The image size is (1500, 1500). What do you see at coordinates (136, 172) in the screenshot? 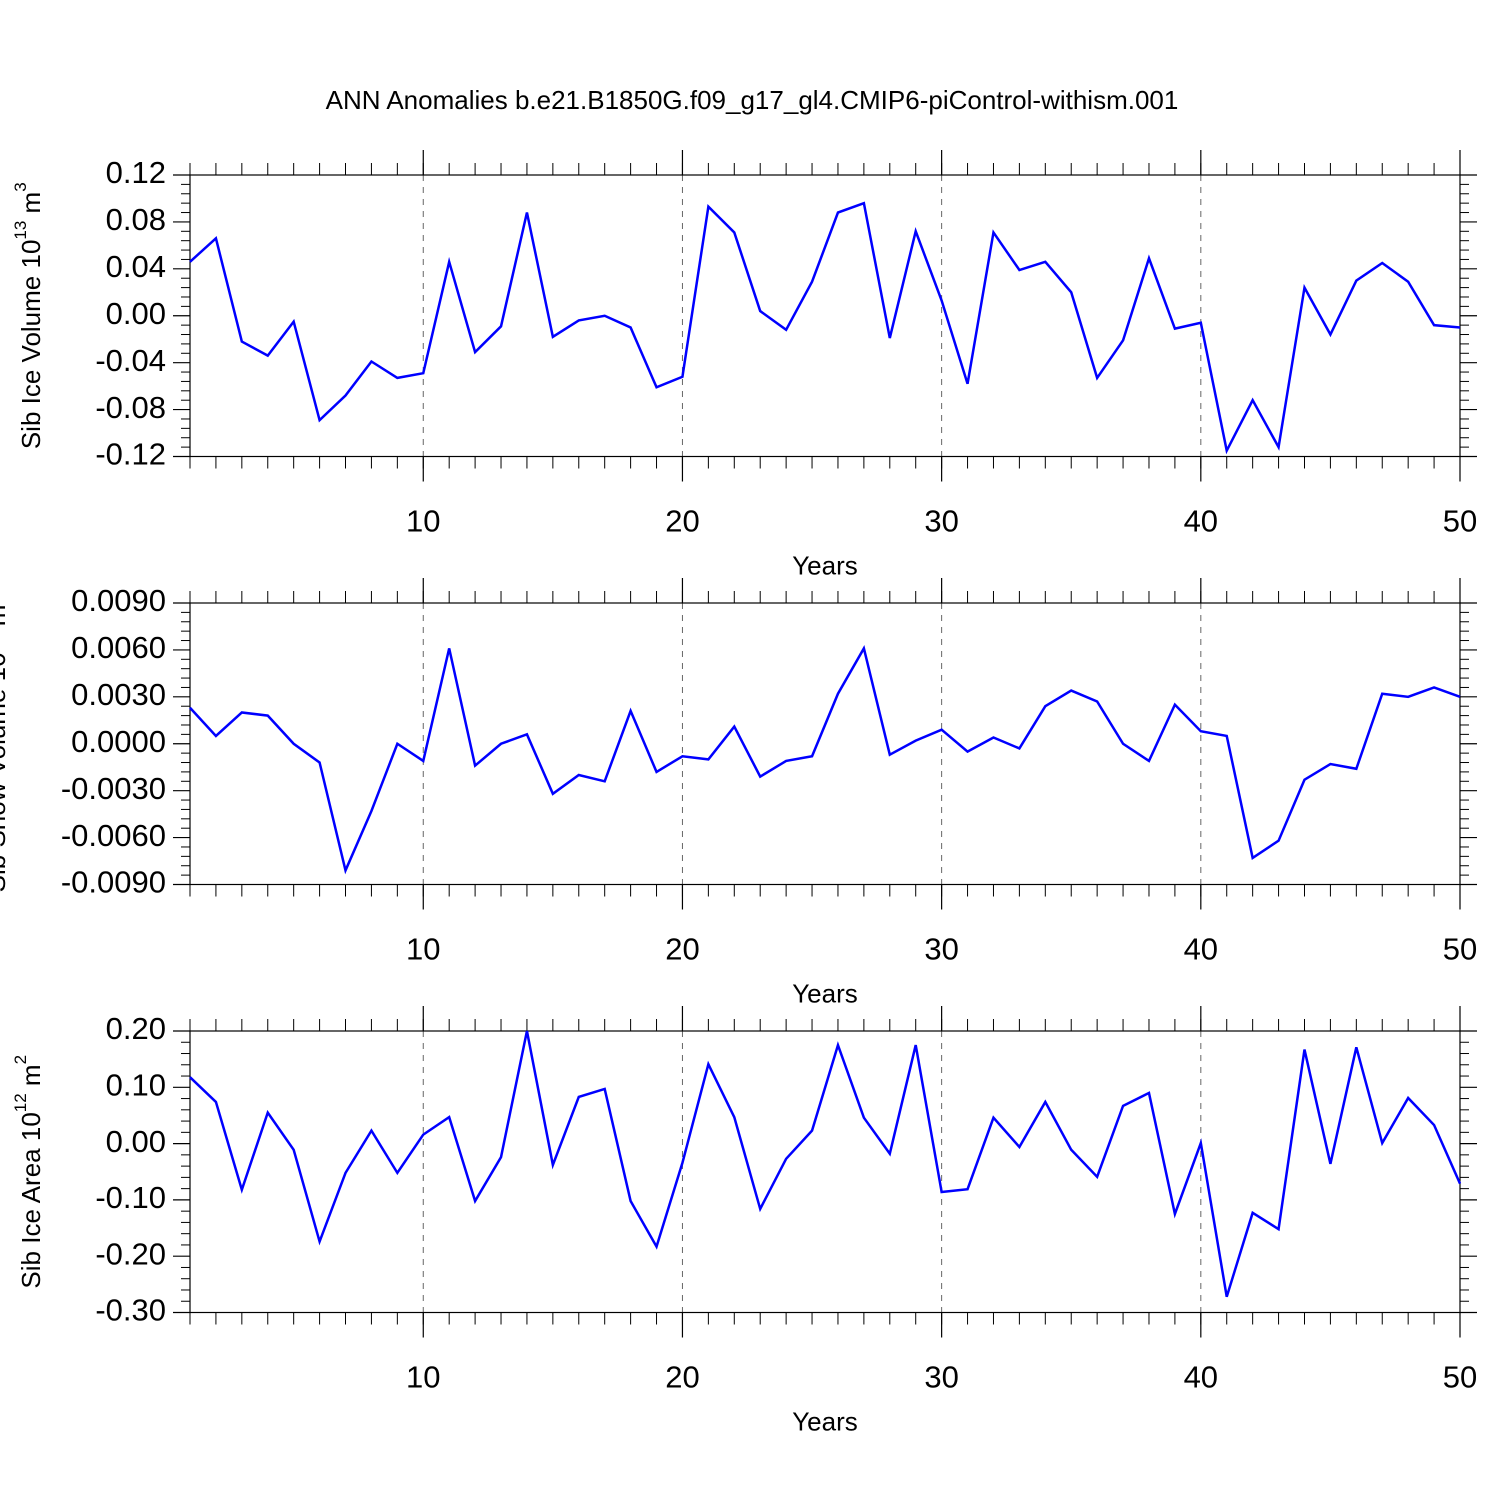
I see `y-tick-label: 0.12` at bounding box center [136, 172].